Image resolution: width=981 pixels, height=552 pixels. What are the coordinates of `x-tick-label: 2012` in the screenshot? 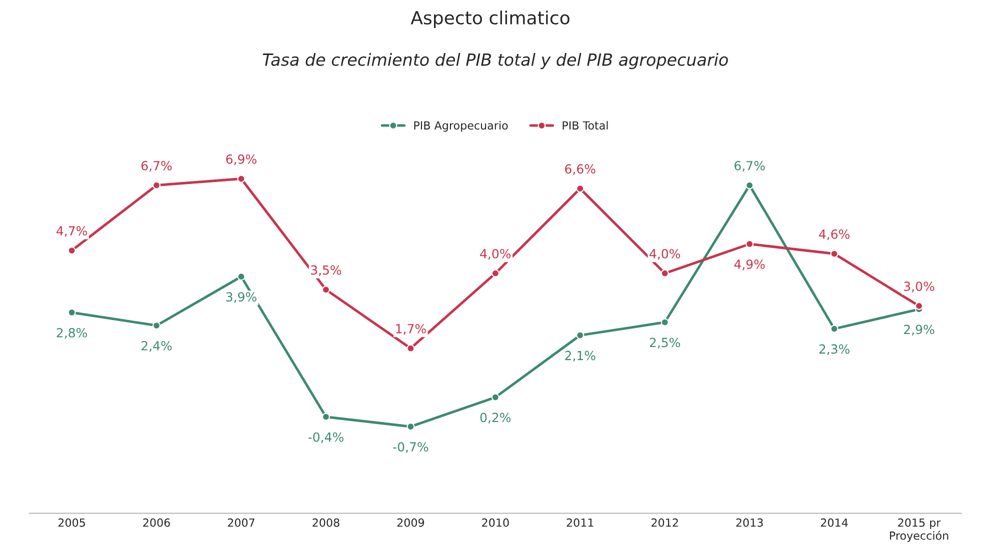 It's located at (665, 522).